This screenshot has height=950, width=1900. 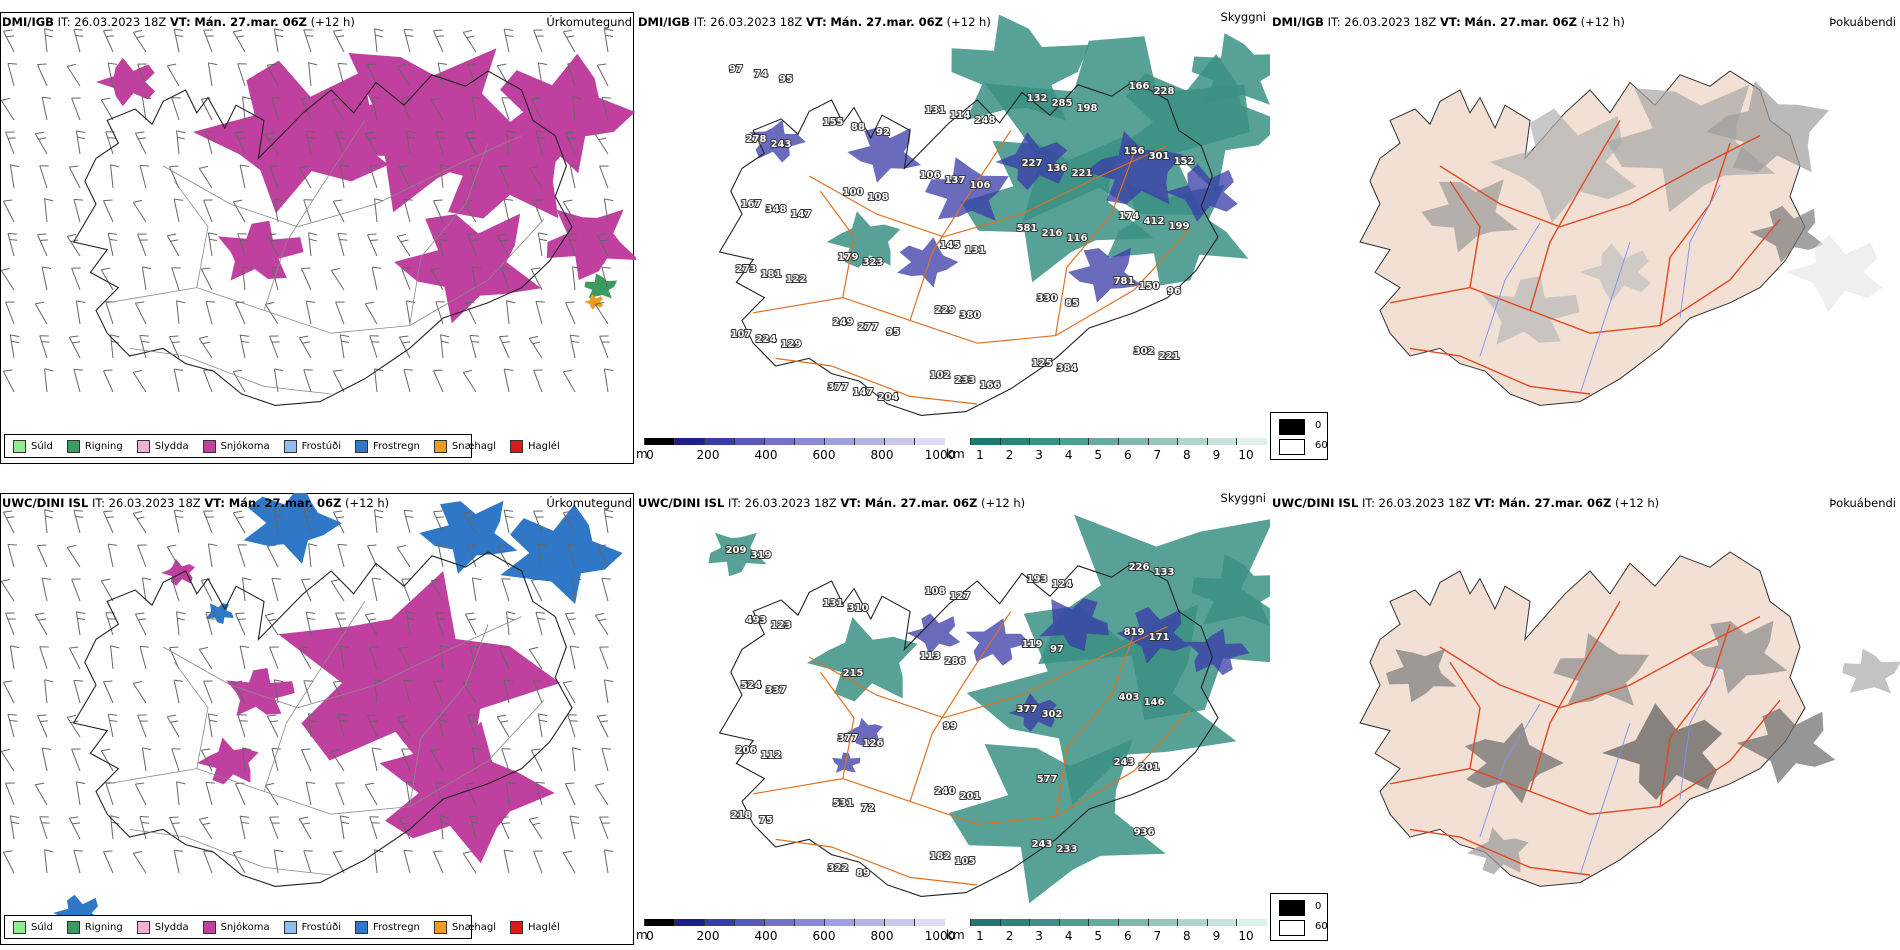 What do you see at coordinates (594, 302) in the screenshot?
I see `snow-grains-area` at bounding box center [594, 302].